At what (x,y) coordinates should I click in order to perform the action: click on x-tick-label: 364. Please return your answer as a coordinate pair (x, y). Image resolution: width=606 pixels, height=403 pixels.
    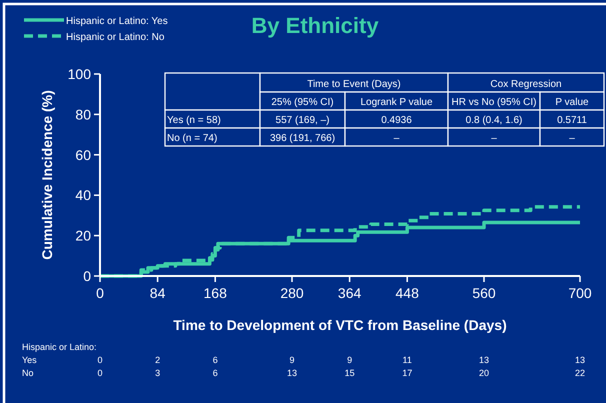
    Looking at the image, I should click on (350, 293).